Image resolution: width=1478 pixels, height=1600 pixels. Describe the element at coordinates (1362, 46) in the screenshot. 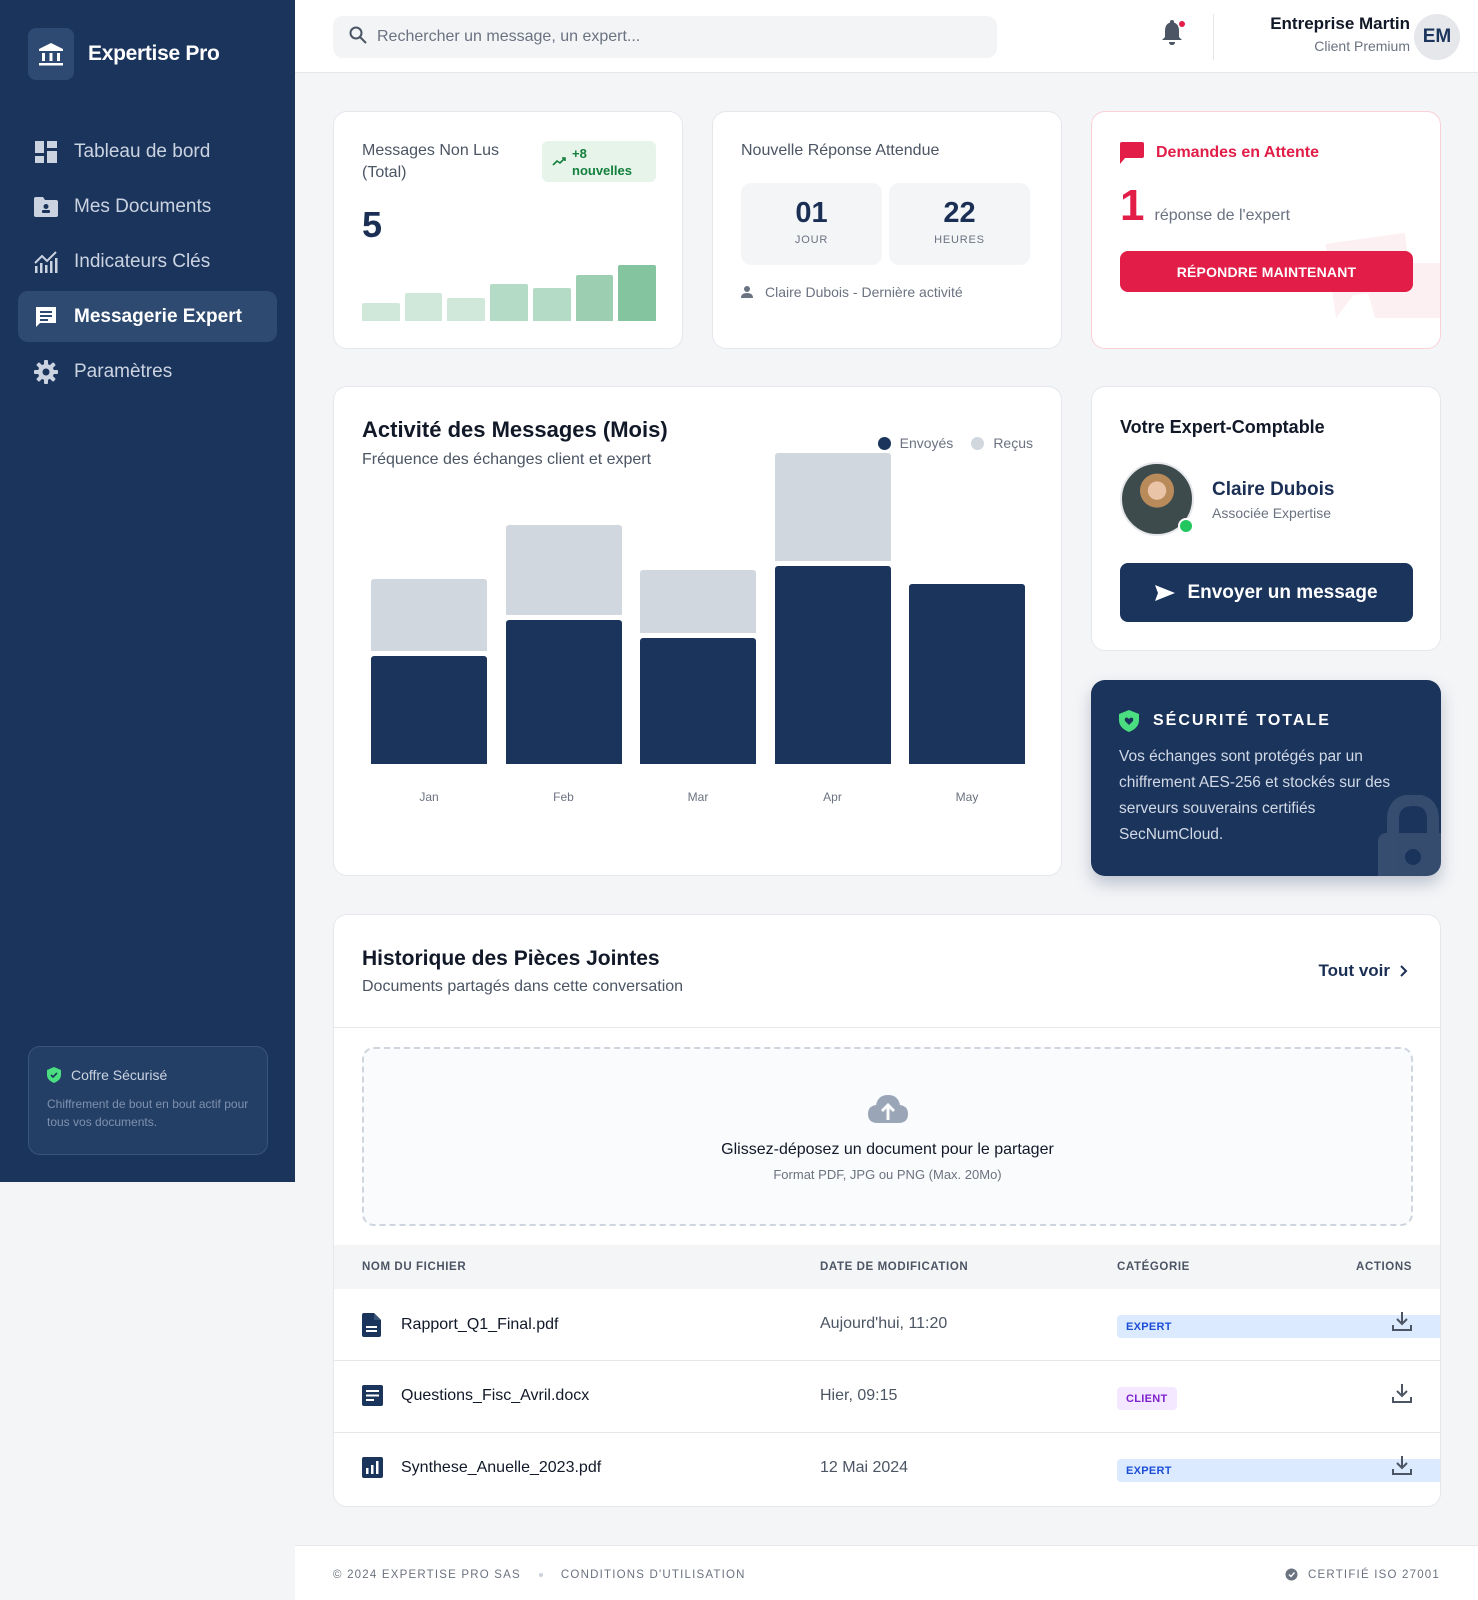

I see `user-role: Client Premium` at that location.